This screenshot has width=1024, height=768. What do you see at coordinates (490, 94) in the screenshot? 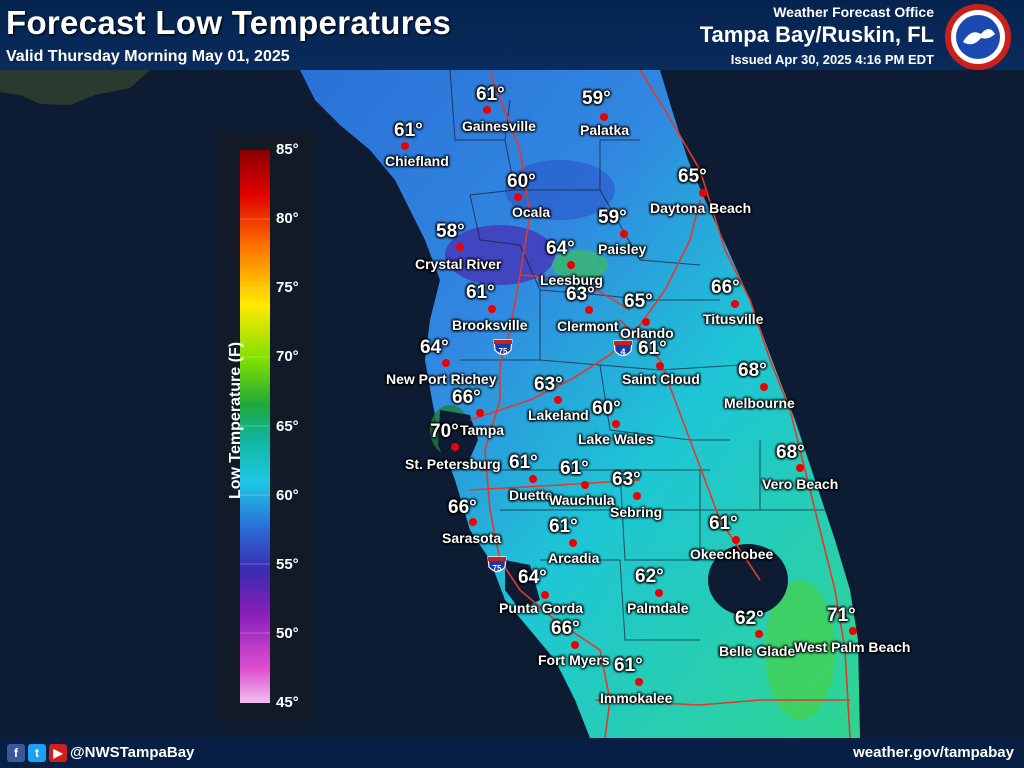
I see `temp-label-gainesville: 61°` at bounding box center [490, 94].